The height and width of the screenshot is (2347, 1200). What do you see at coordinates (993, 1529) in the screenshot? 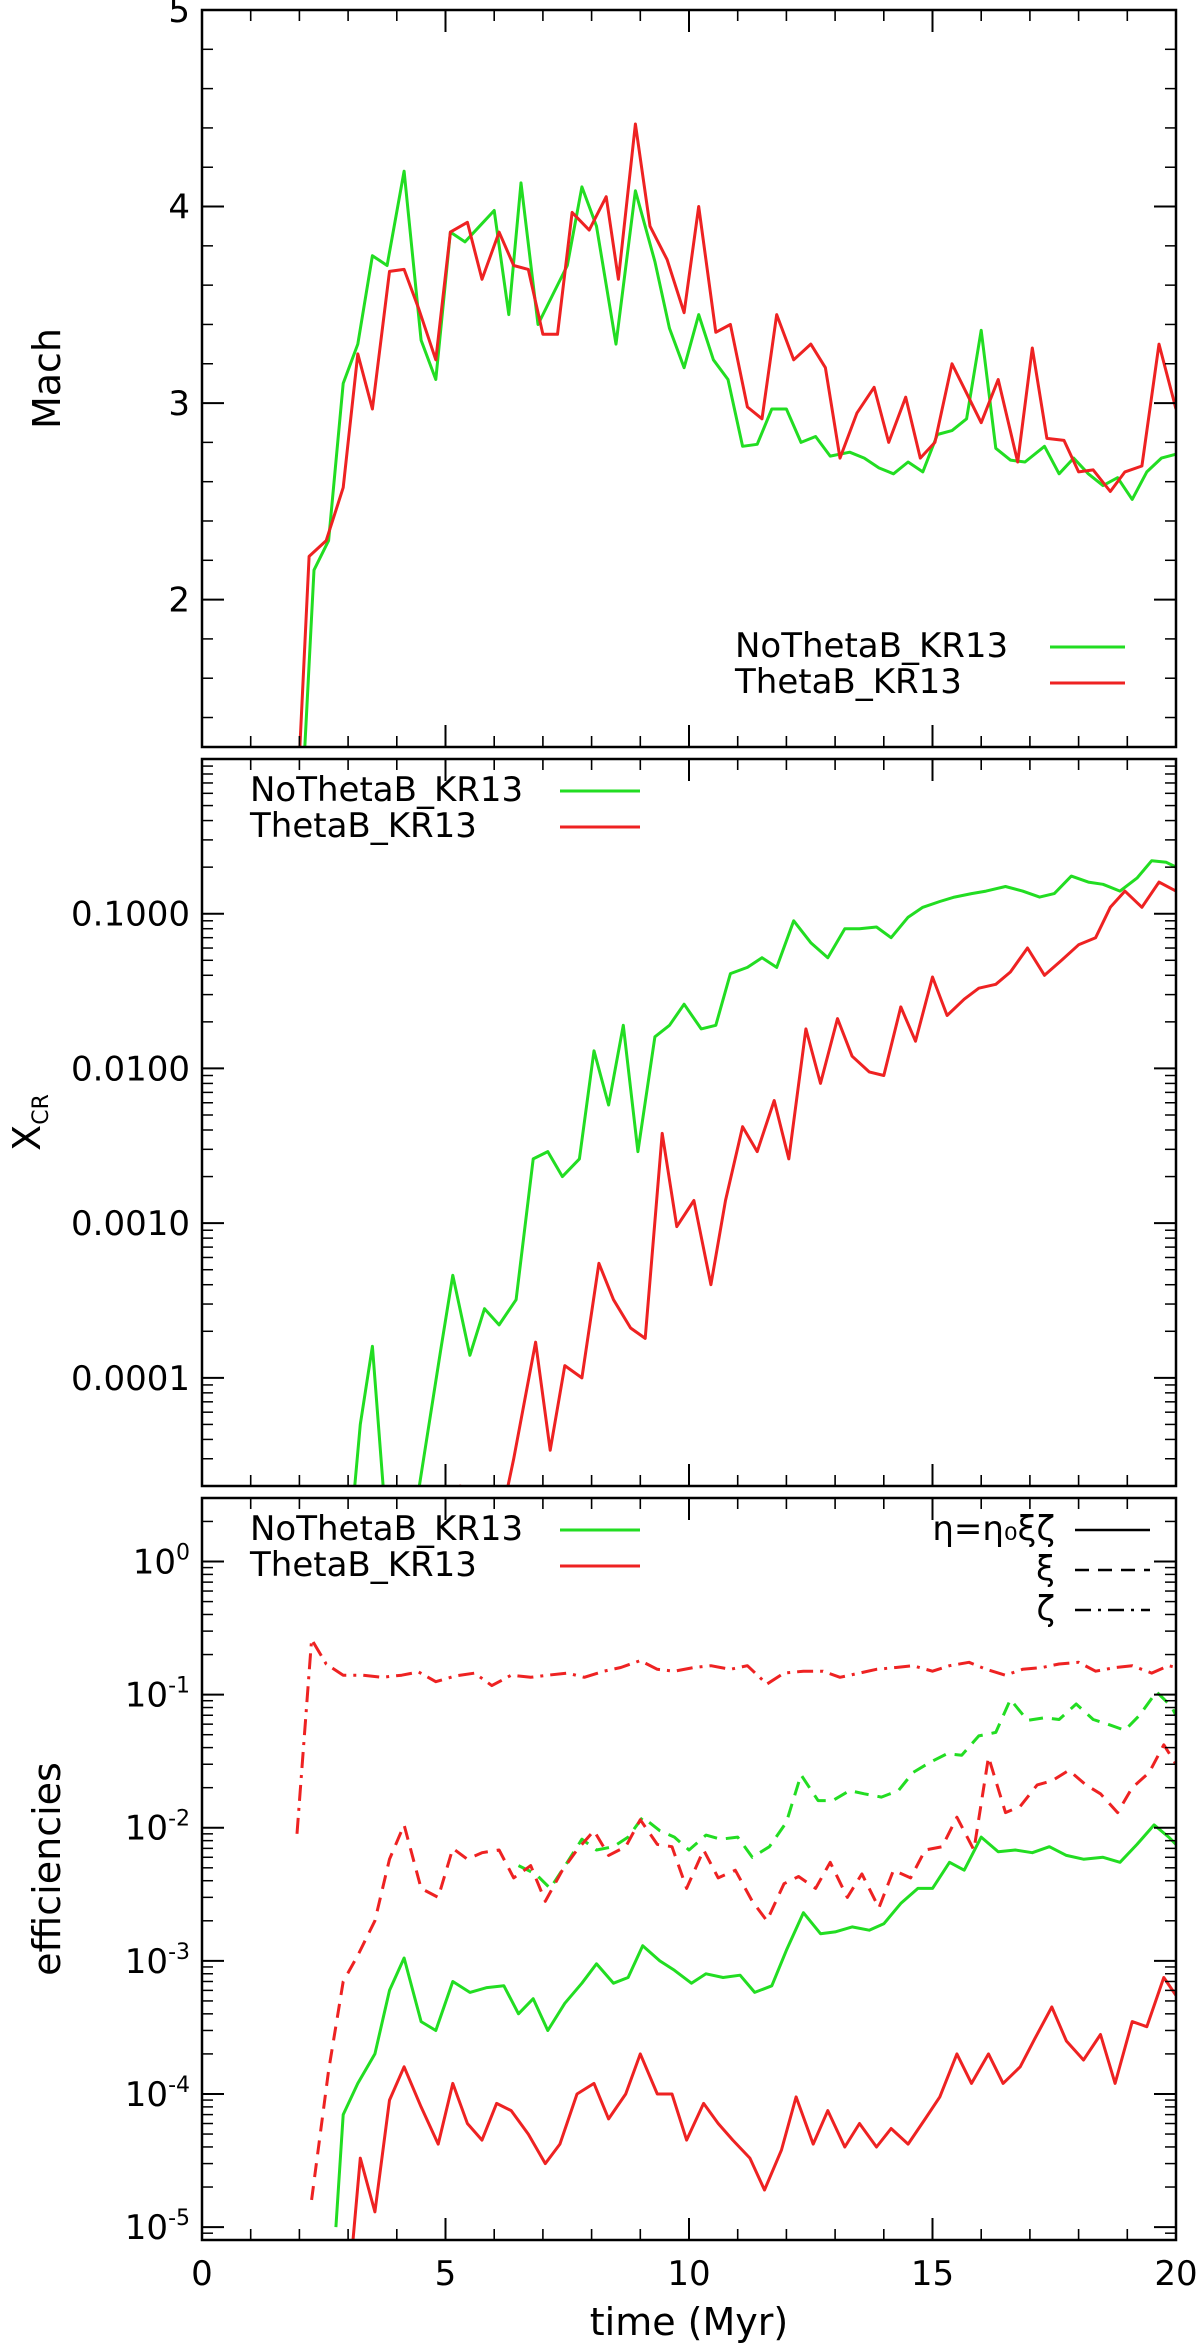
I see `style-legend-label: η=η₀ξζ` at bounding box center [993, 1529].